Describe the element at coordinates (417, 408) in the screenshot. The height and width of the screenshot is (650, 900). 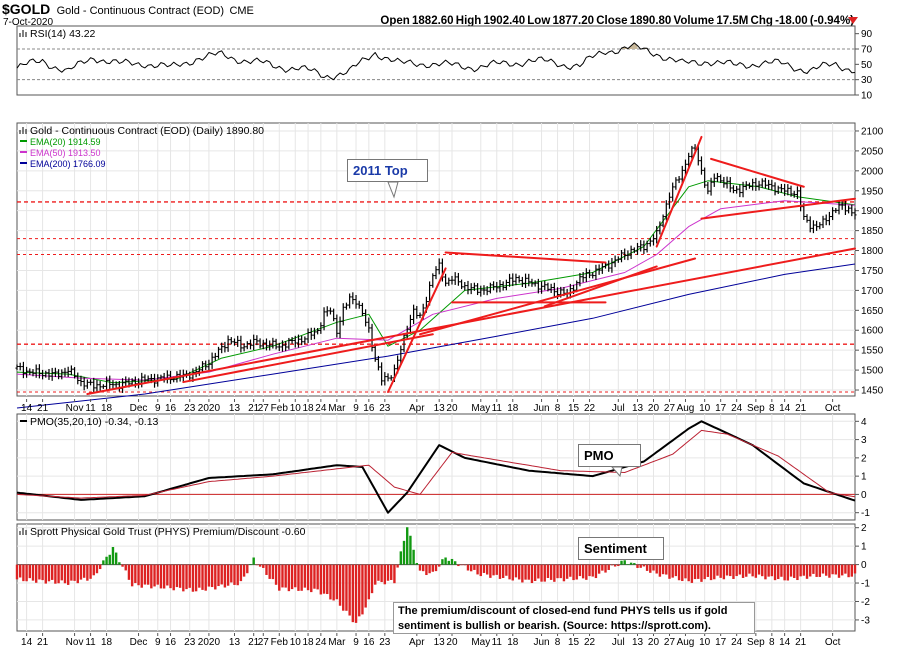
I see `x-tick-label: Apr` at that location.